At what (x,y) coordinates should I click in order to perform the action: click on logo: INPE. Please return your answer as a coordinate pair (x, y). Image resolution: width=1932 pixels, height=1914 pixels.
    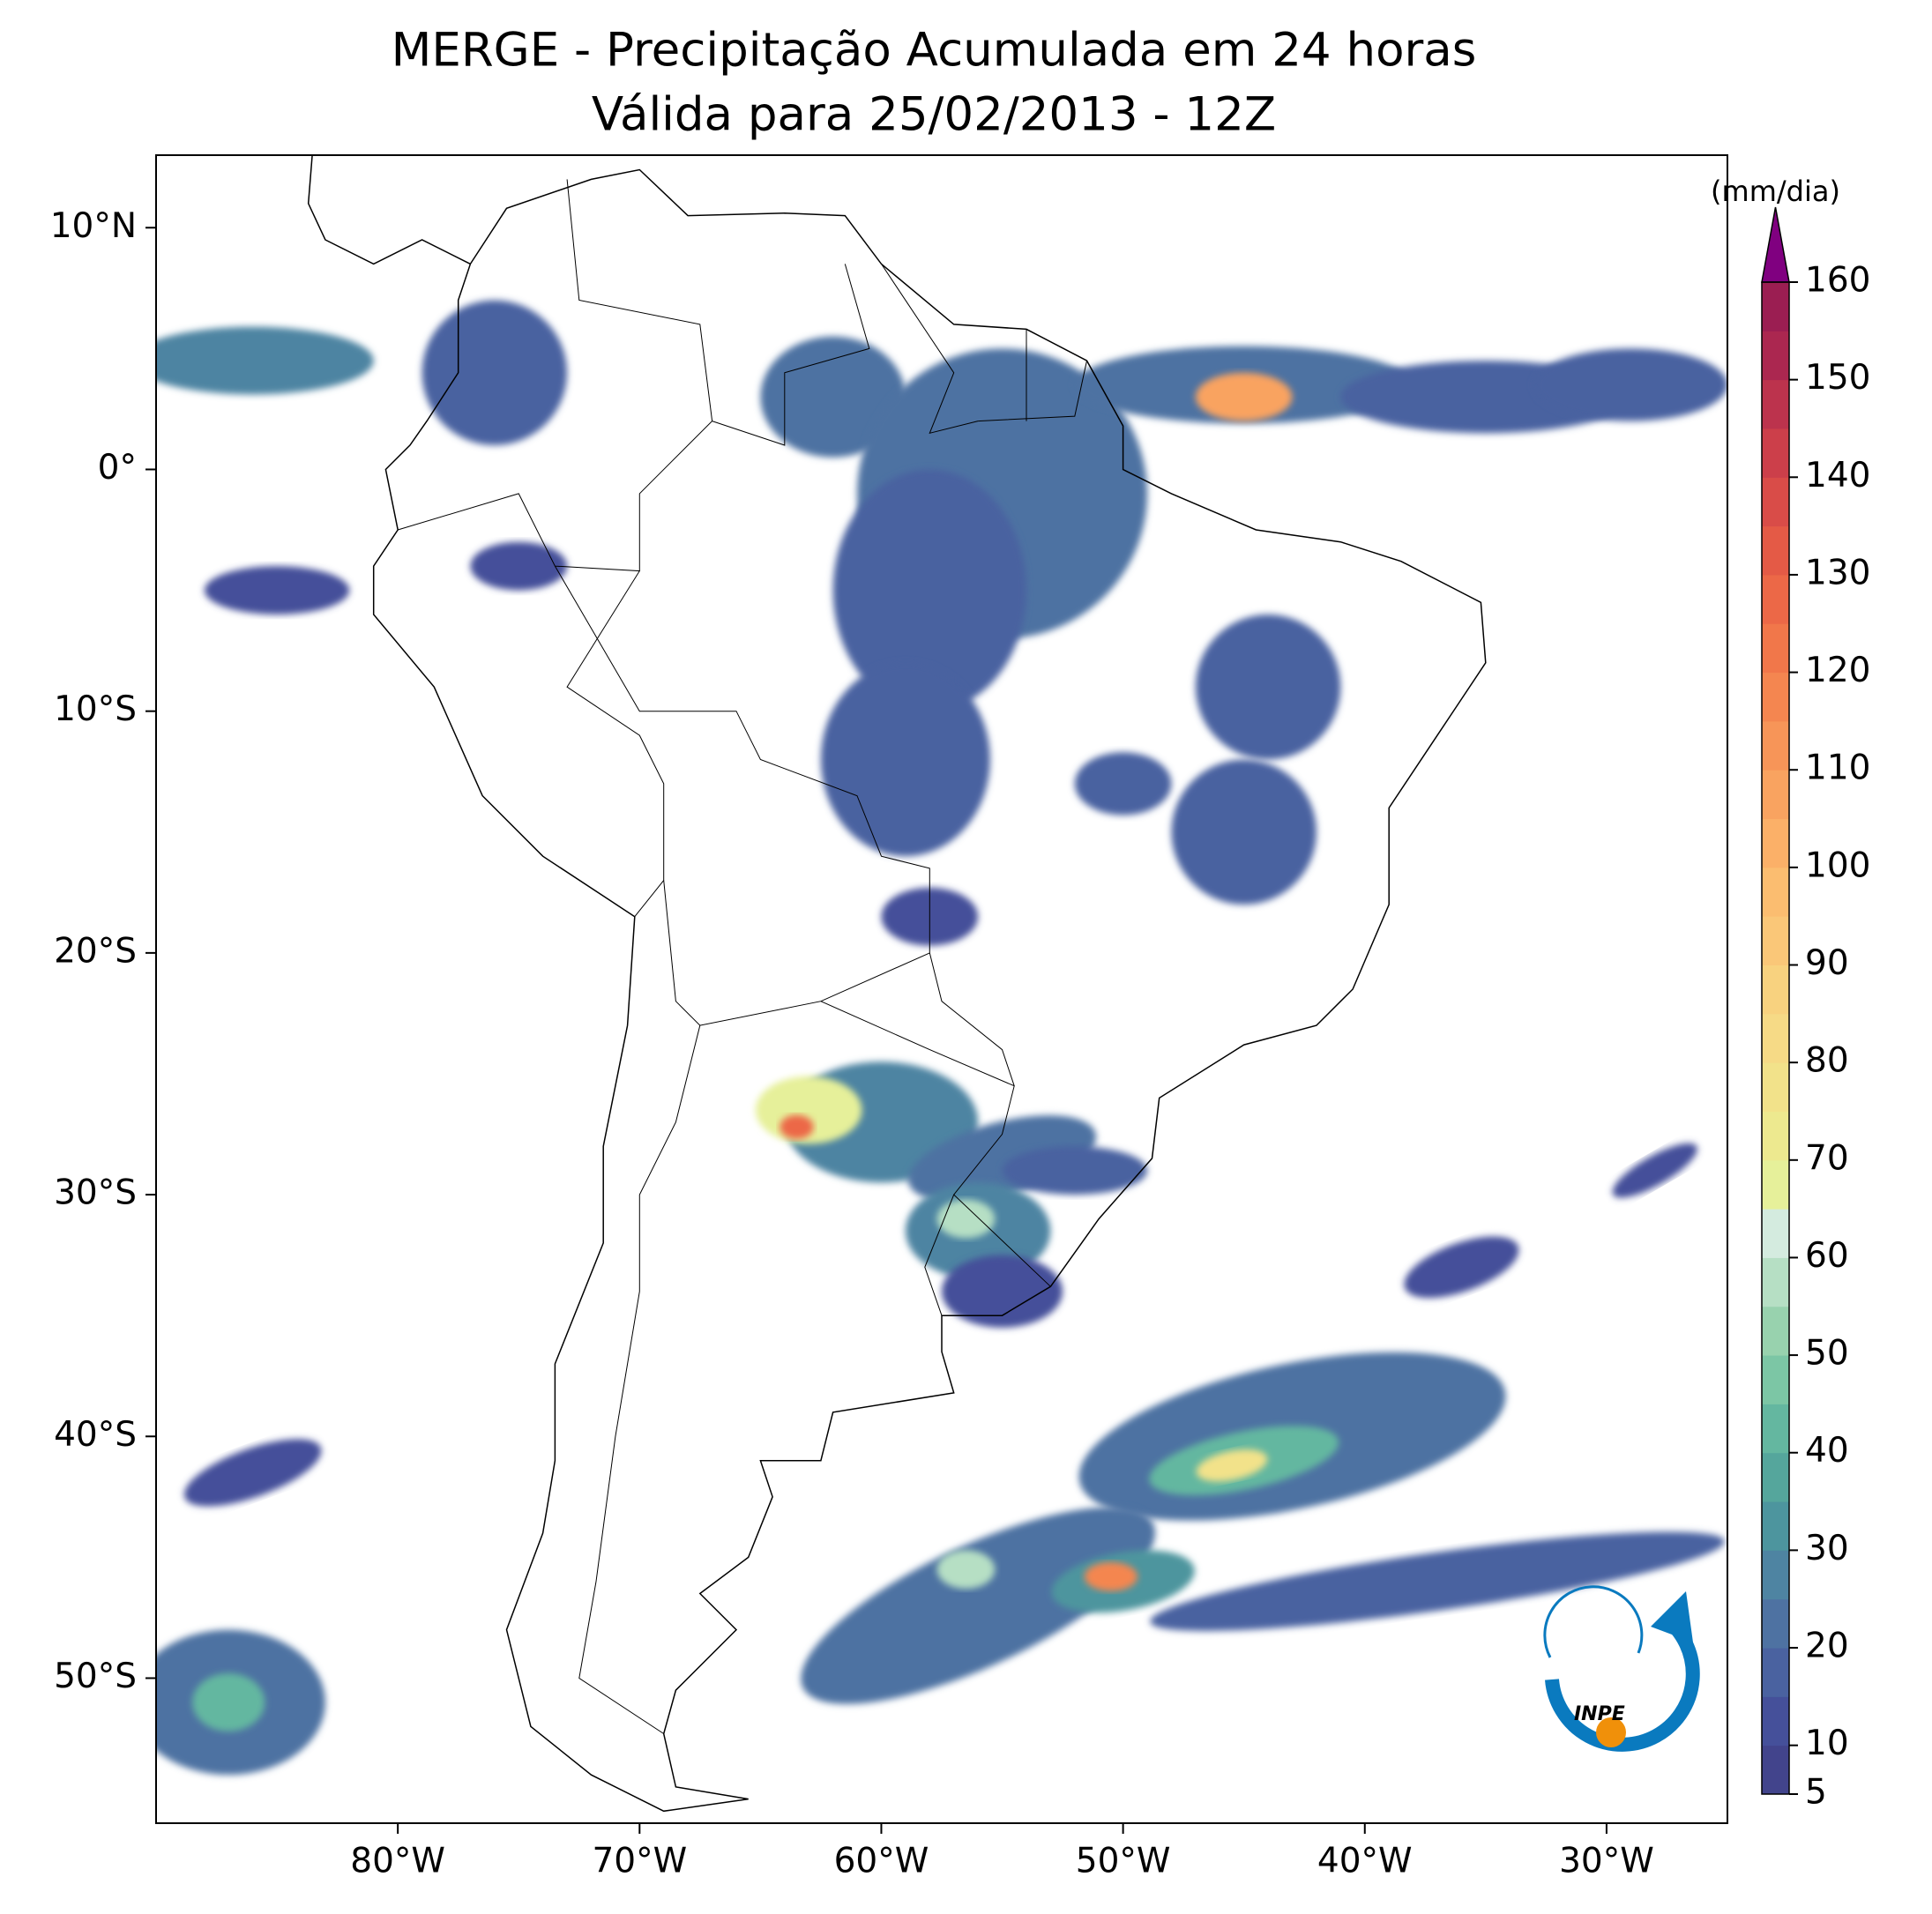
    Looking at the image, I should click on (1621, 1668).